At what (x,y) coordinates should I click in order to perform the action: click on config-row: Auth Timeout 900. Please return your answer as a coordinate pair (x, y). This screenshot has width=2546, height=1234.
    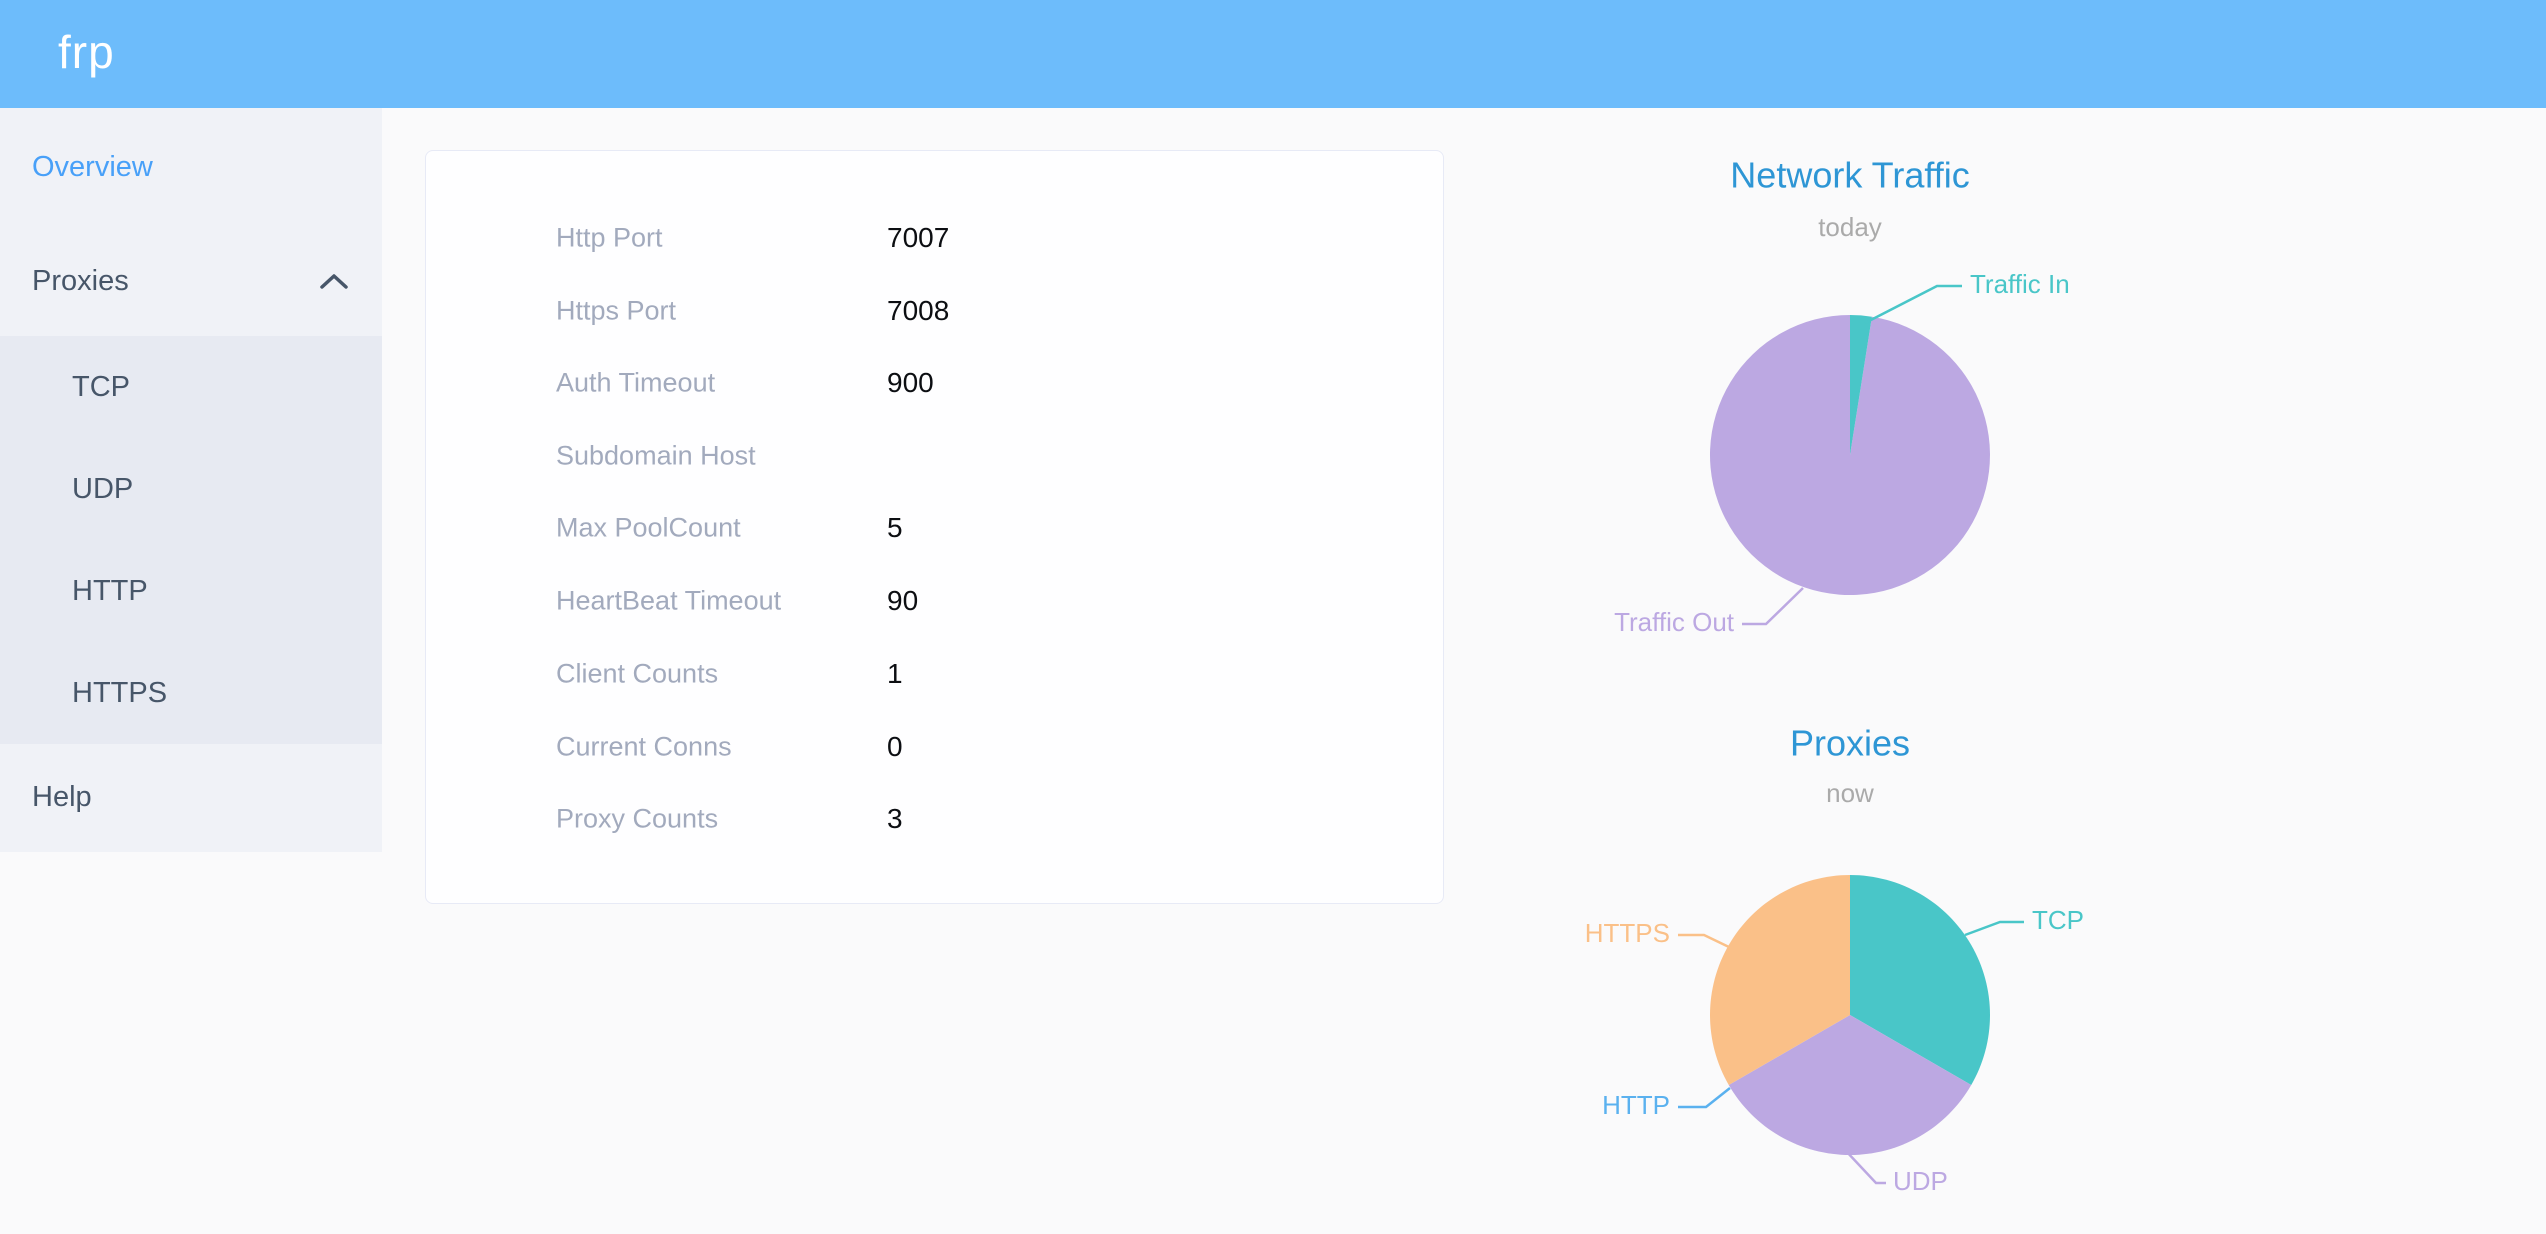
    Looking at the image, I should click on (934, 383).